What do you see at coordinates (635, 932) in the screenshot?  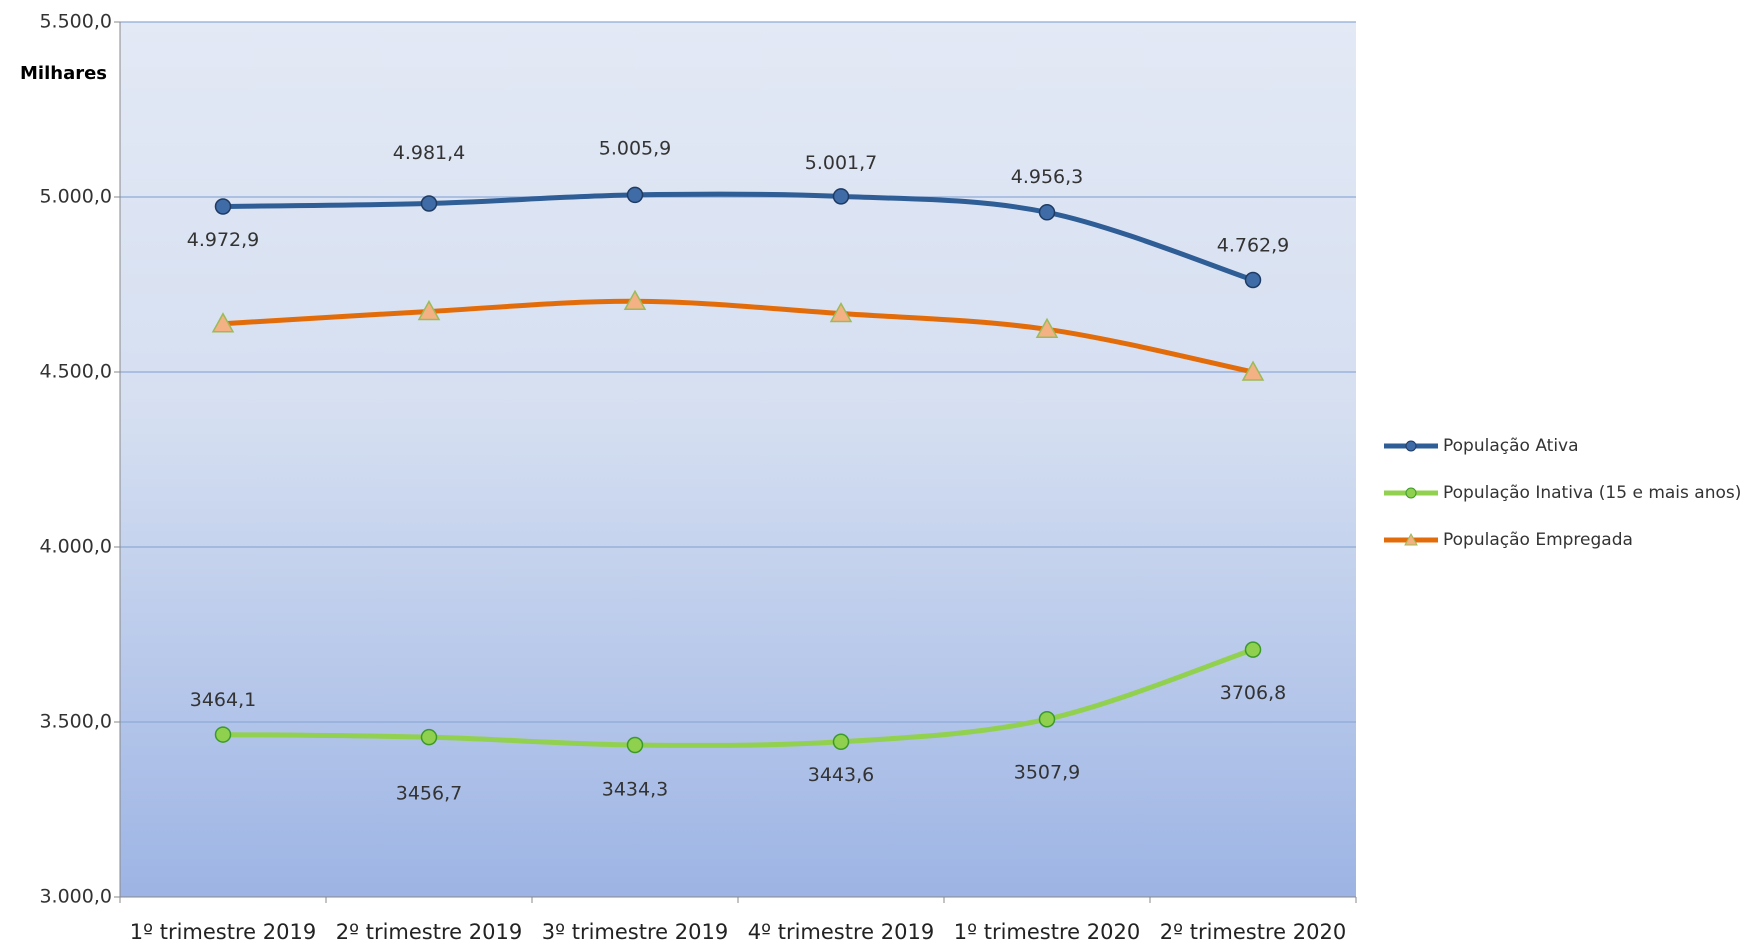 I see `x-tick-label: 3º trimestre 2019` at bounding box center [635, 932].